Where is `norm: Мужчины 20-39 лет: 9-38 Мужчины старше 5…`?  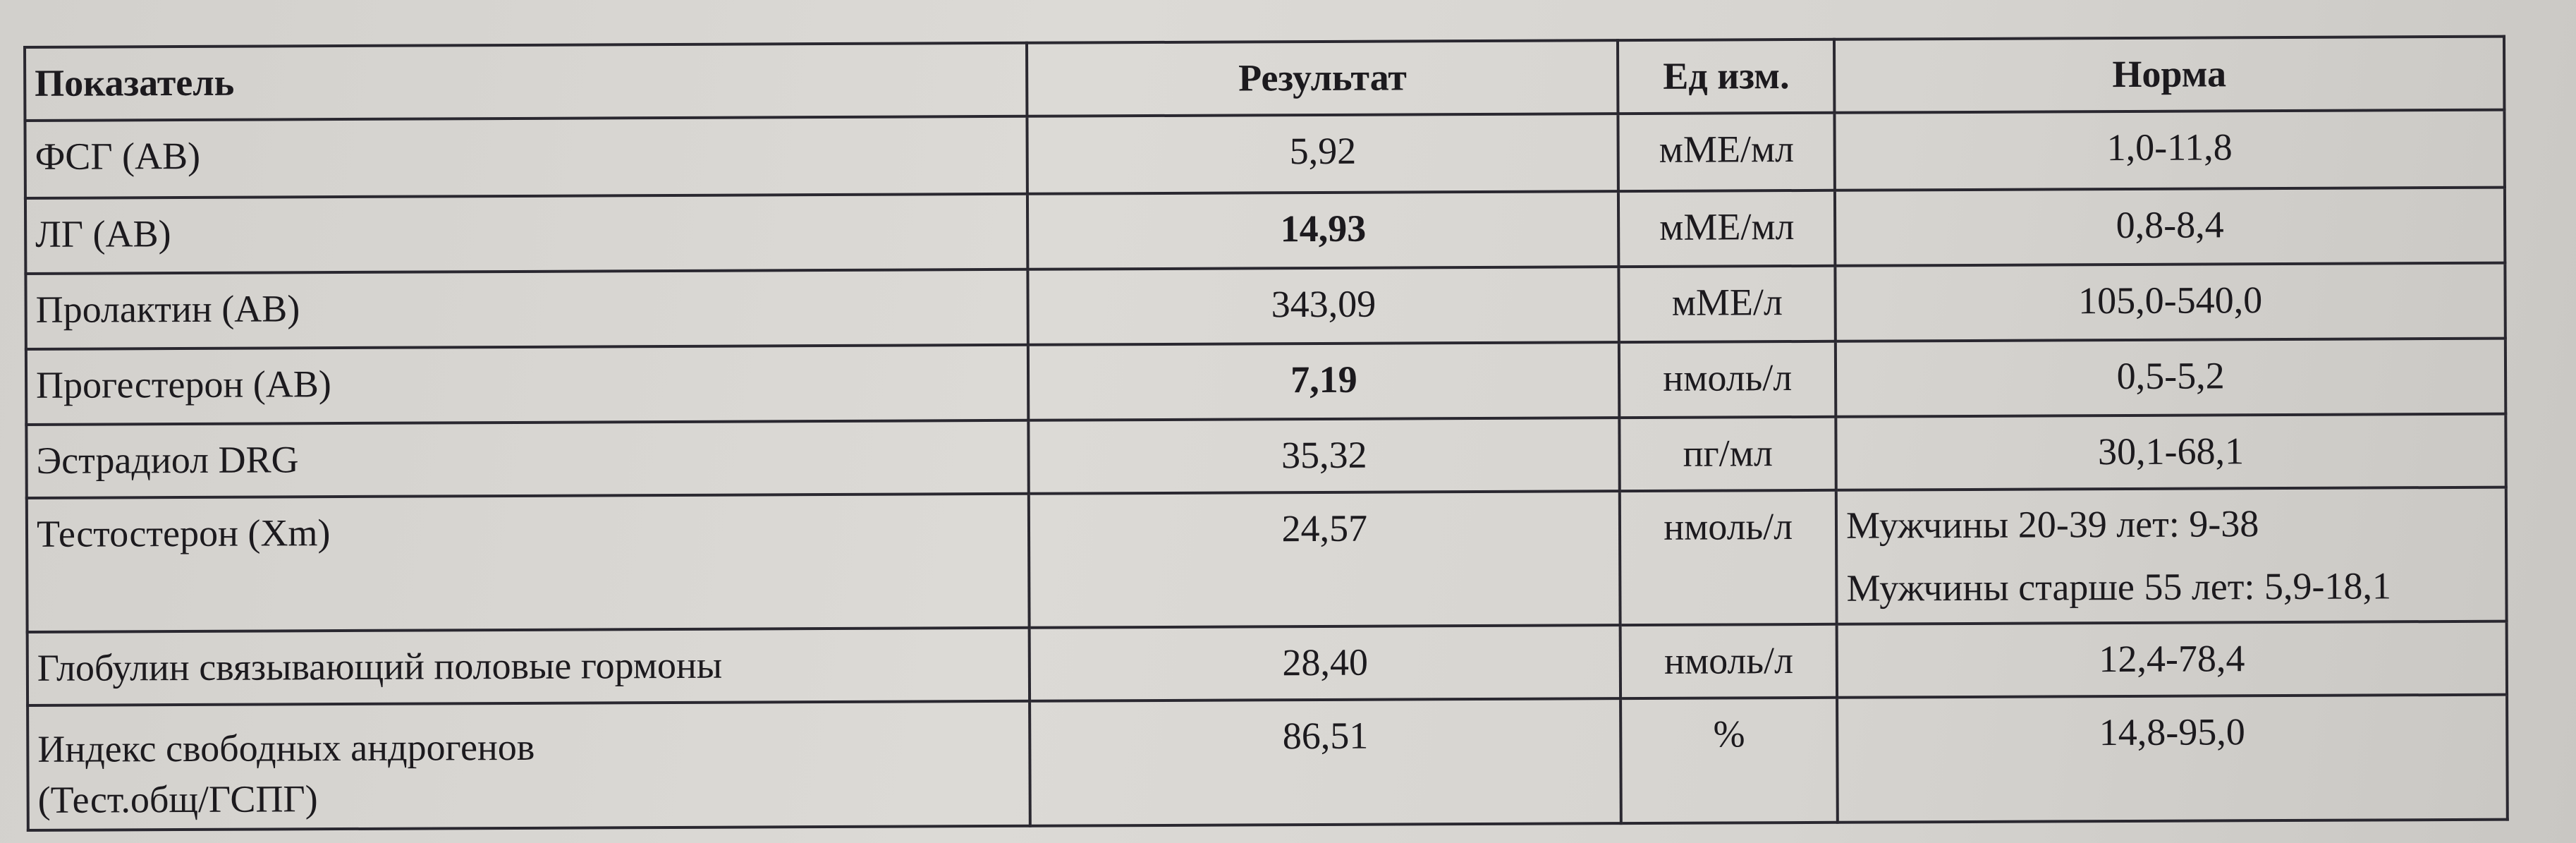
norm: Мужчины 20-39 лет: 9-38 Мужчины старше 5… is located at coordinates (2171, 555).